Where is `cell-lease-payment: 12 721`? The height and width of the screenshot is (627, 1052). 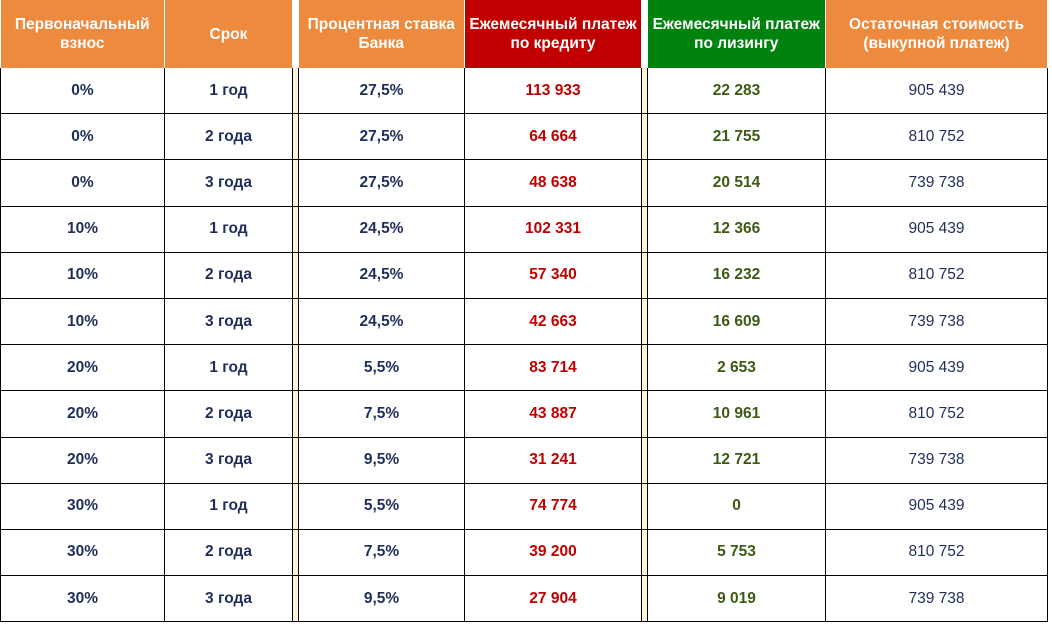 cell-lease-payment: 12 721 is located at coordinates (736, 460).